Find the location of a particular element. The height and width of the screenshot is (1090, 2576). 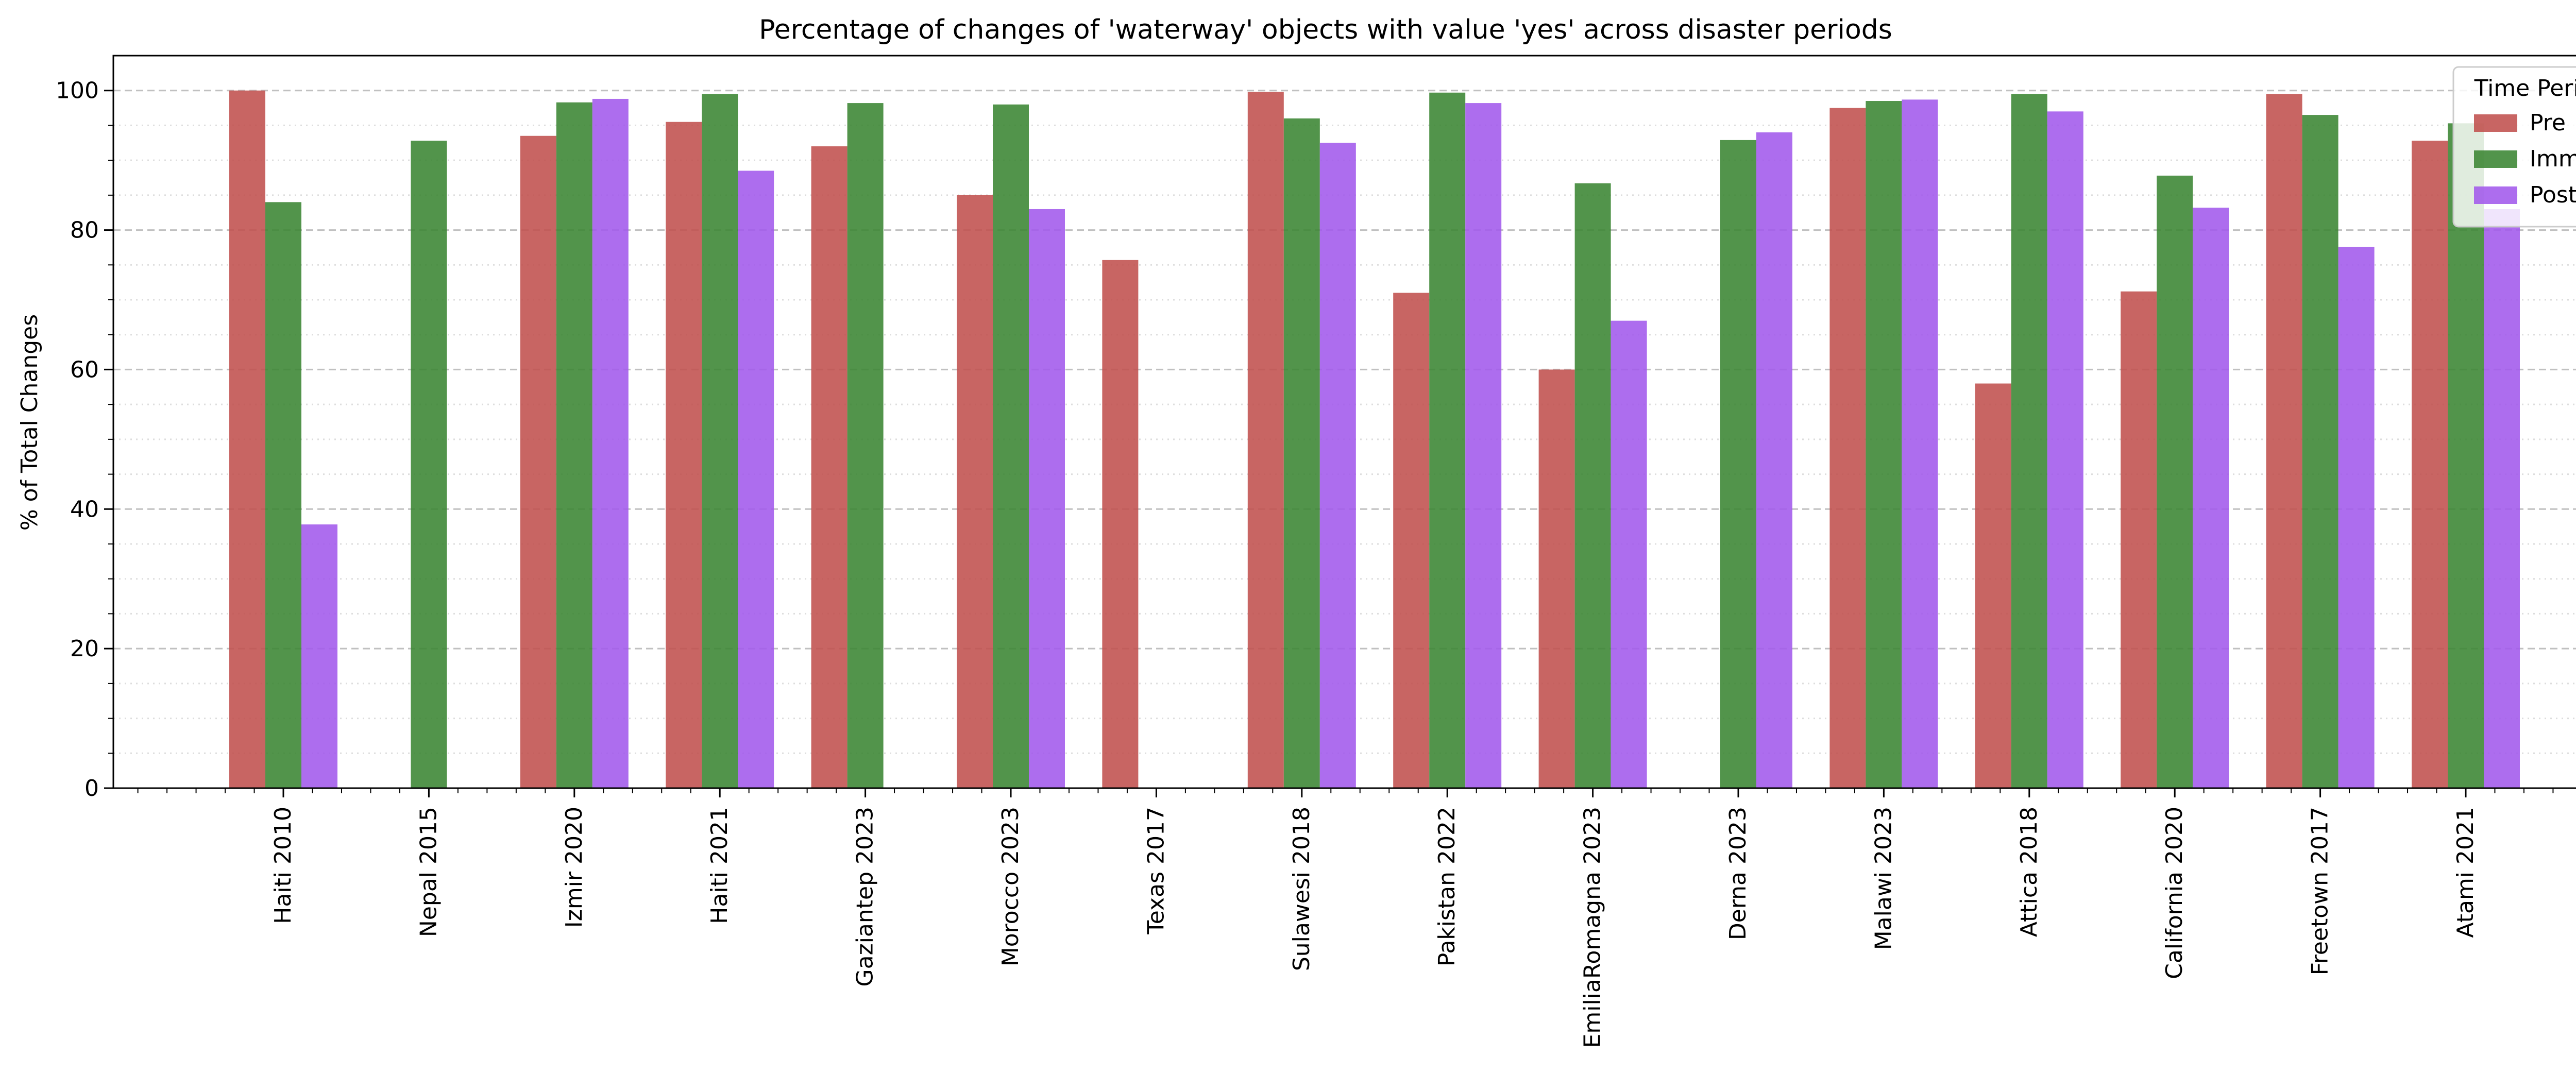

legend-swatch-imm is located at coordinates (2495, 159).